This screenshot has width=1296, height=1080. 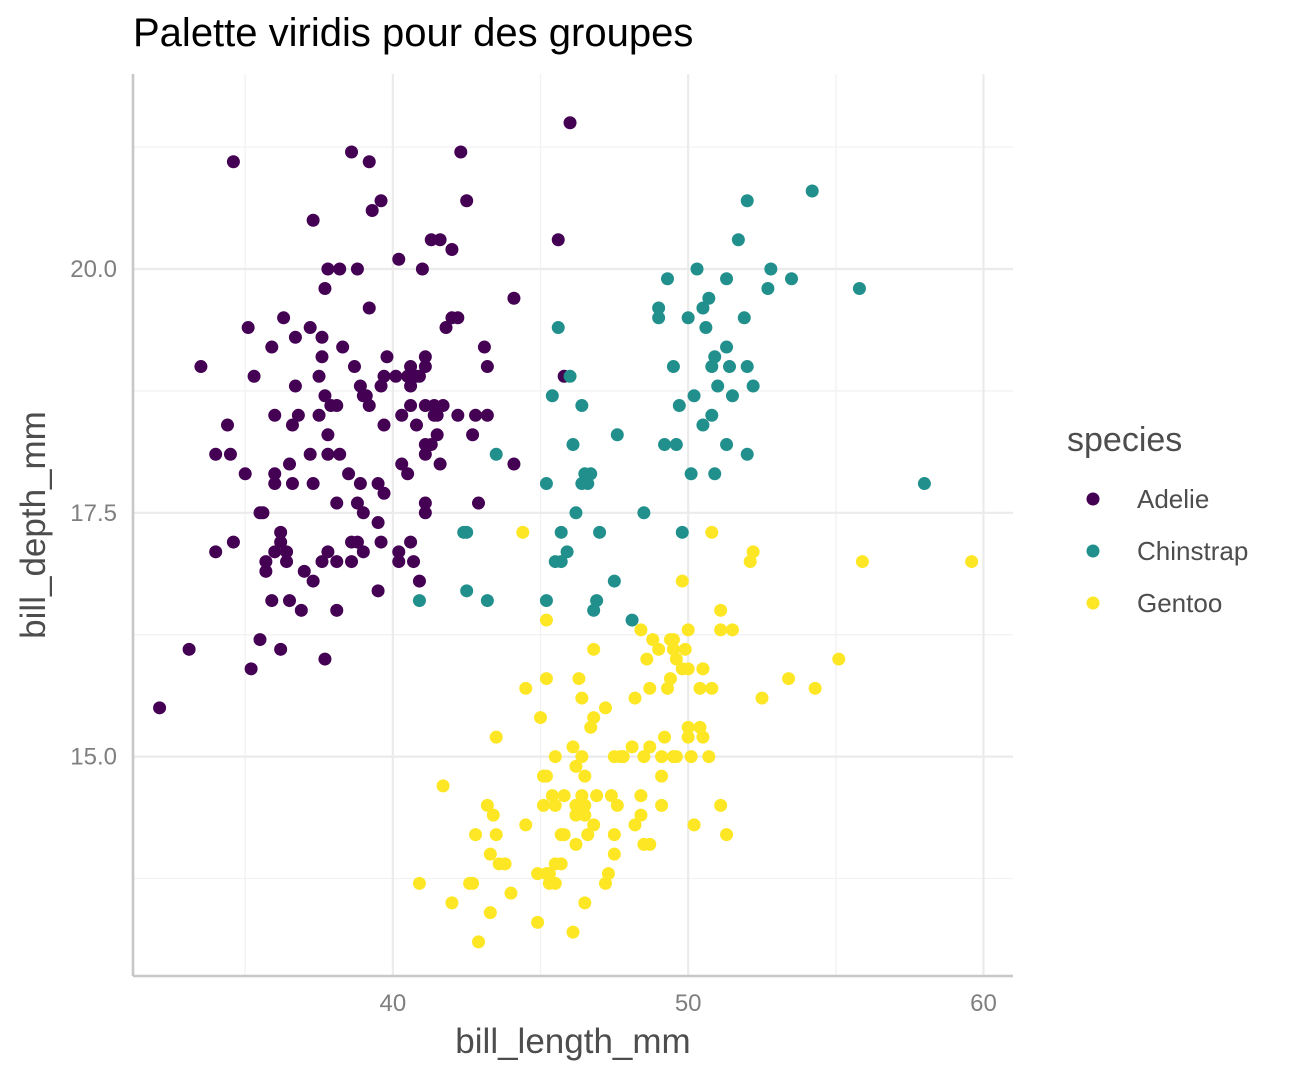 What do you see at coordinates (93, 269) in the screenshot?
I see `y-tick-label: 20.0` at bounding box center [93, 269].